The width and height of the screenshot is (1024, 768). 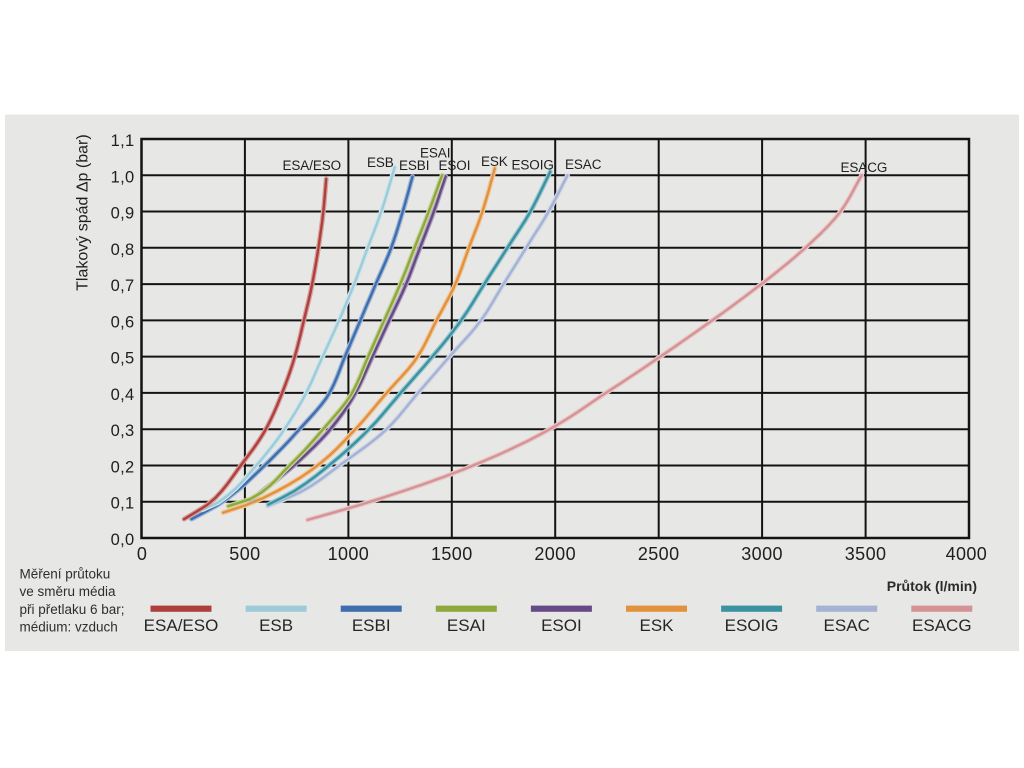 I want to click on svg-text: 500, so click(x=244, y=554).